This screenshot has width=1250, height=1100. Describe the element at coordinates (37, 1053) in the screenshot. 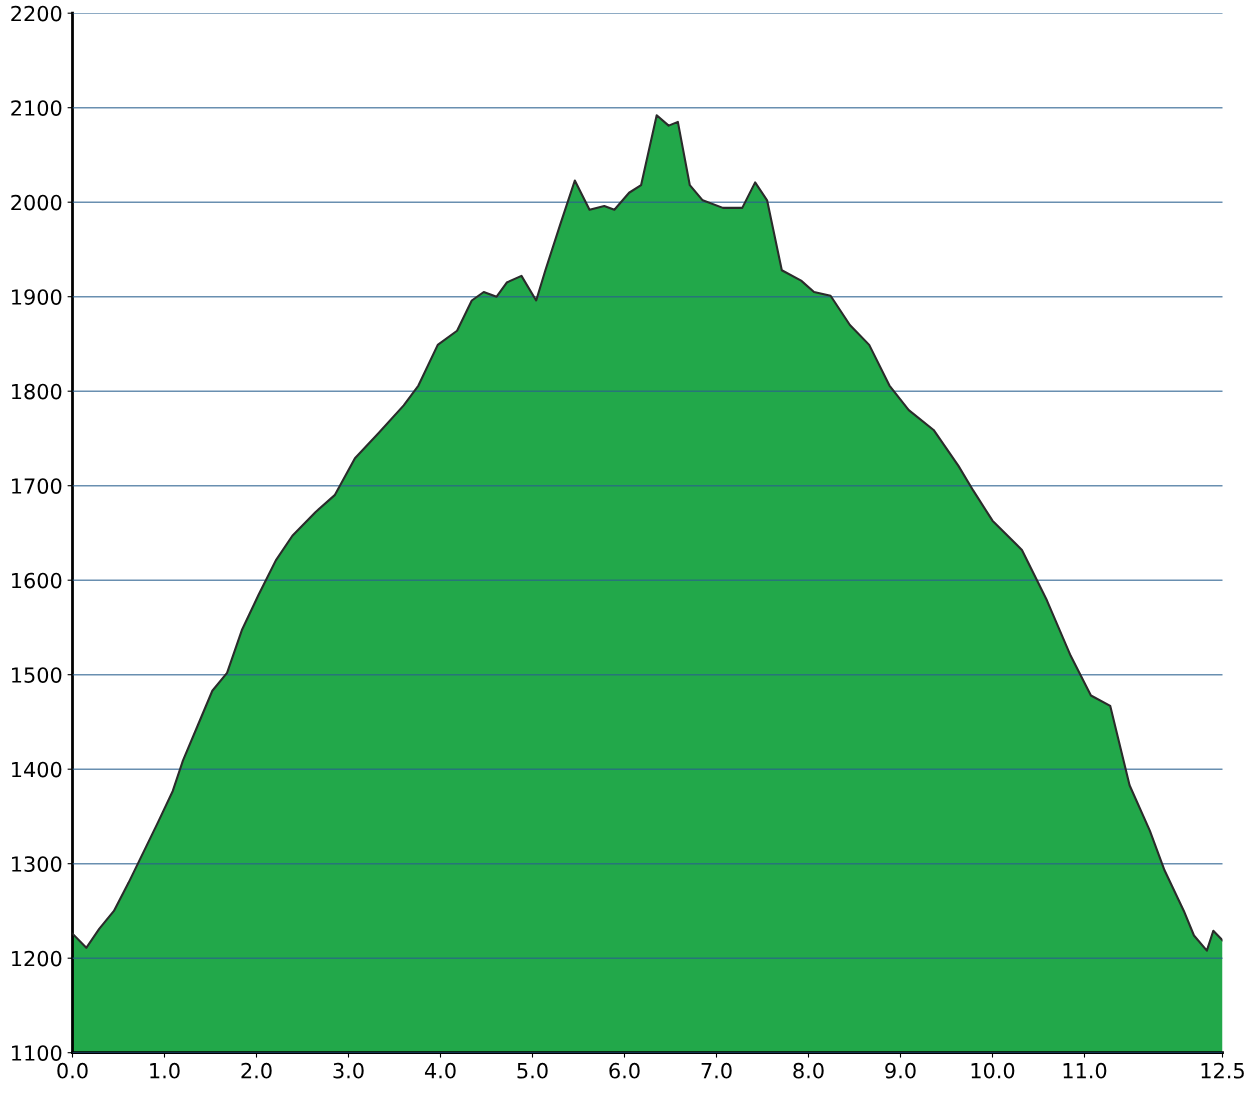

I see `y-tick-label: 1100` at that location.